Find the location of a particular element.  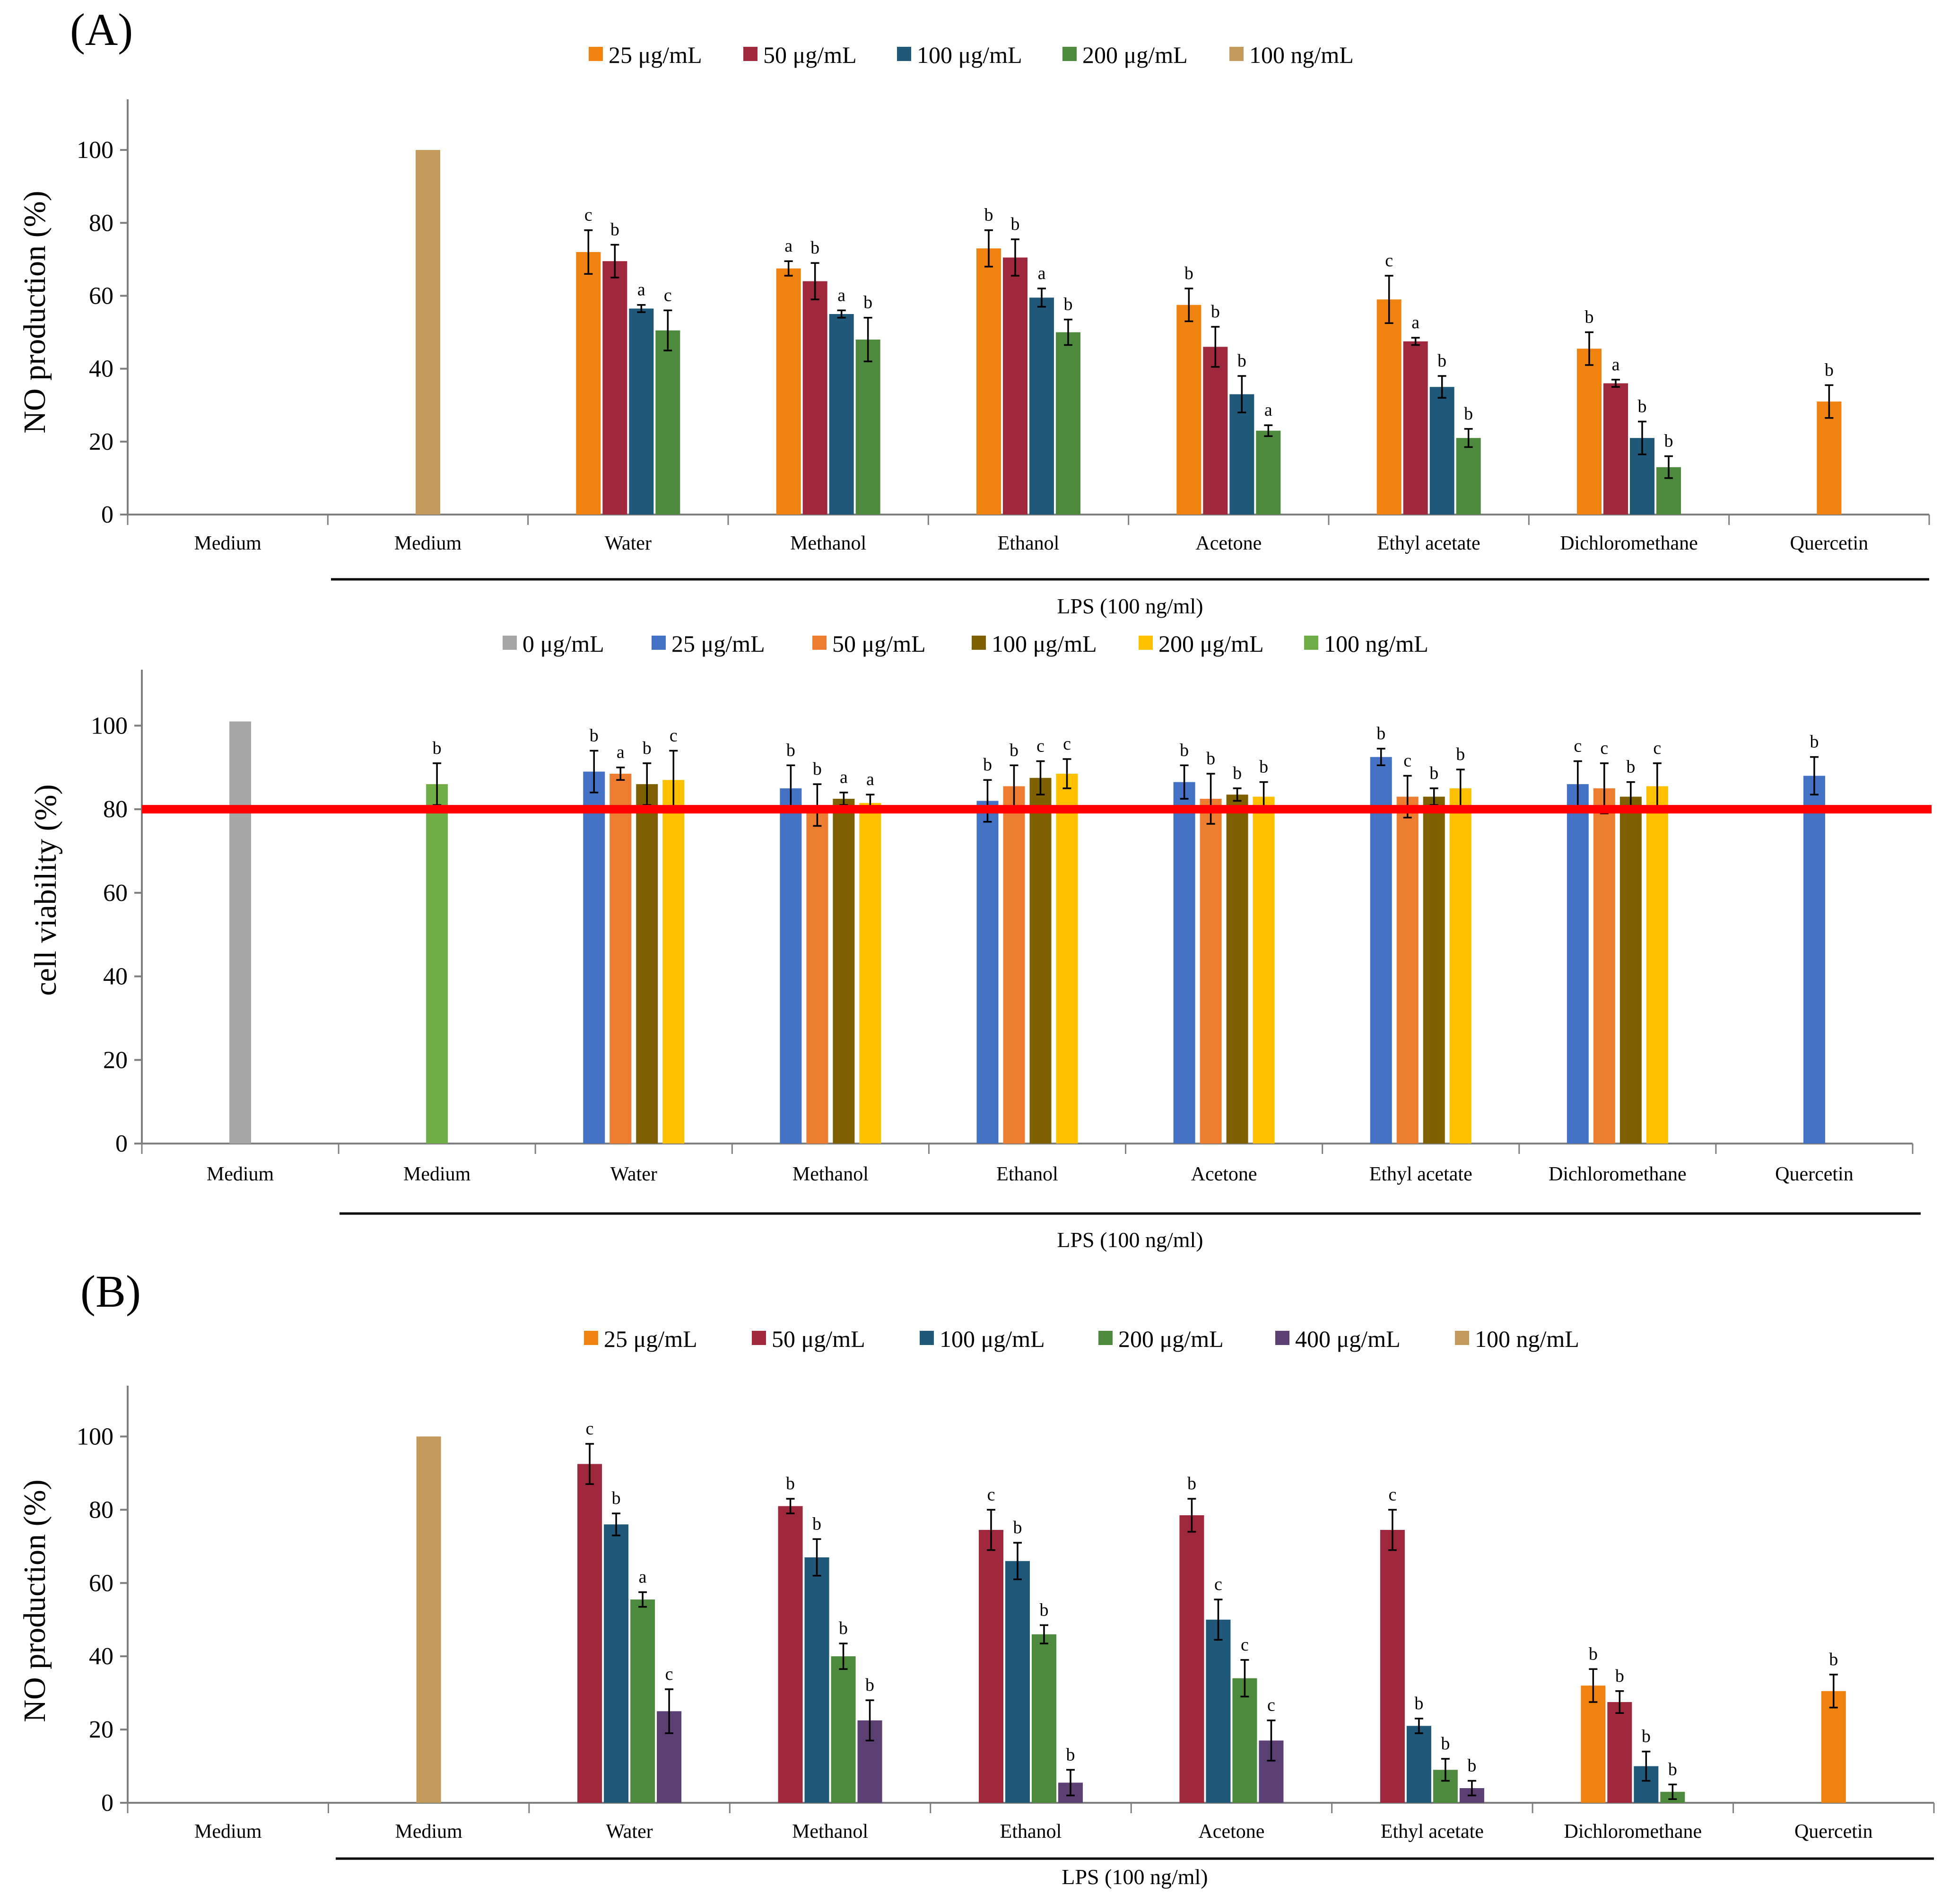

y-tick-label: 0 is located at coordinates (121, 1144).